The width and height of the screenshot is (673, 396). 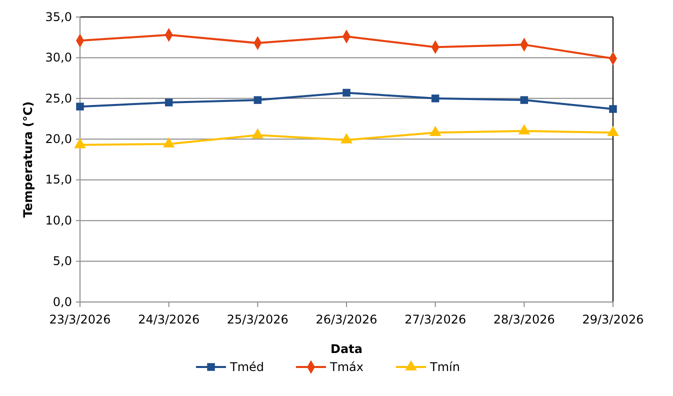 What do you see at coordinates (58, 220) in the screenshot?
I see `y-tick-label: 10,0` at bounding box center [58, 220].